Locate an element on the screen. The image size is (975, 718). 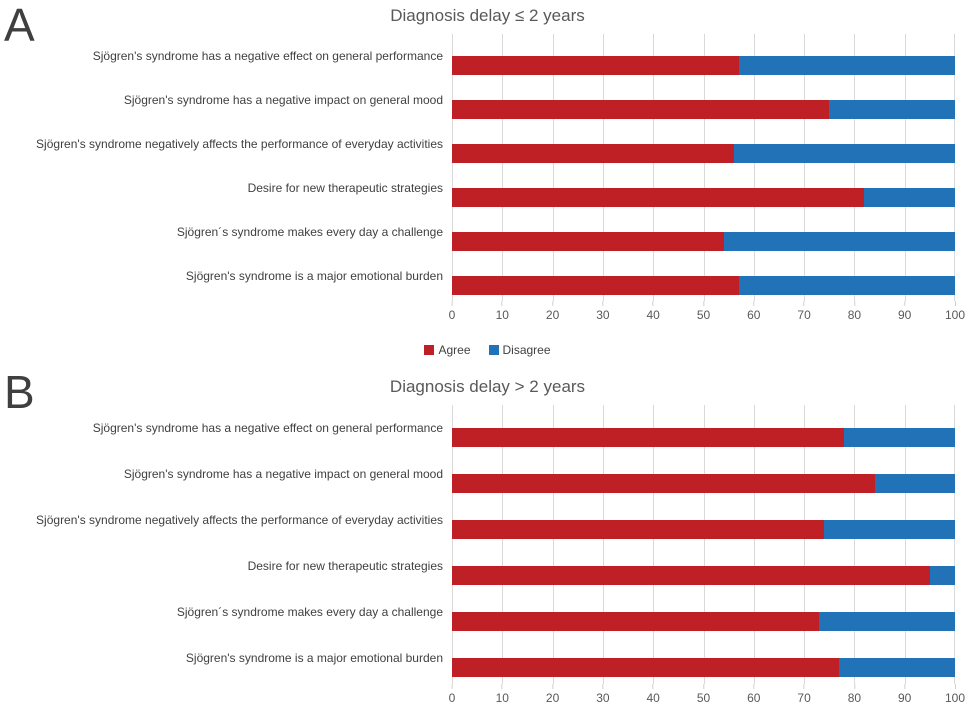
axis-spacer-b is located at coordinates (226, 696).